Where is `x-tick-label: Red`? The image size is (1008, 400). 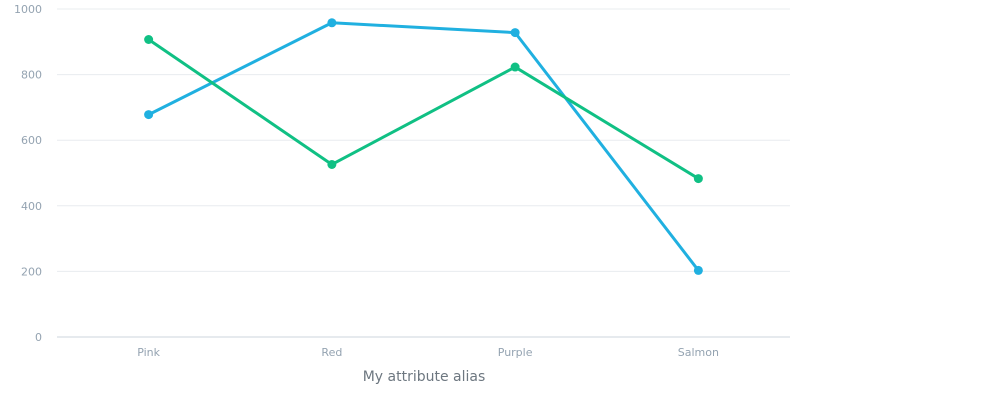 x-tick-label: Red is located at coordinates (331, 352).